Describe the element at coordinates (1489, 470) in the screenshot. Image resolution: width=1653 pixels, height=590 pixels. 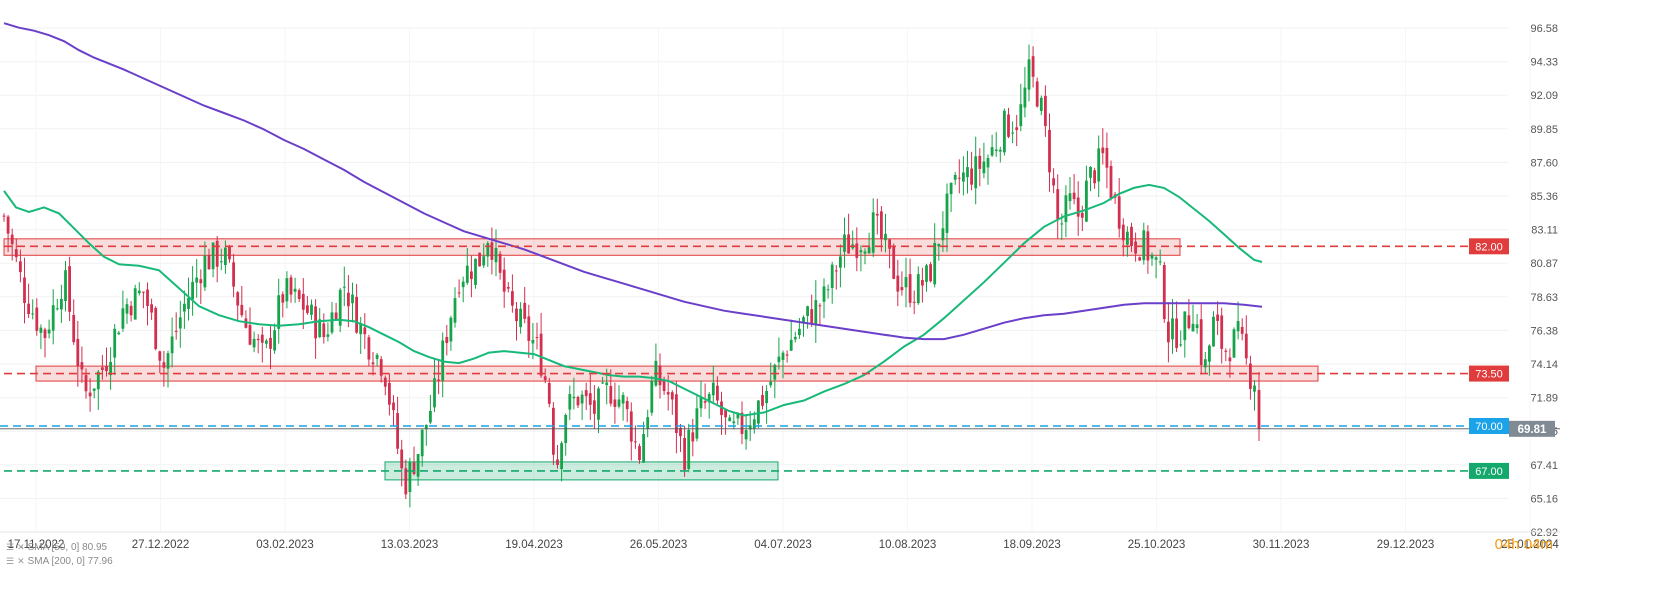
I see `level-price-tag: 67.00` at that location.